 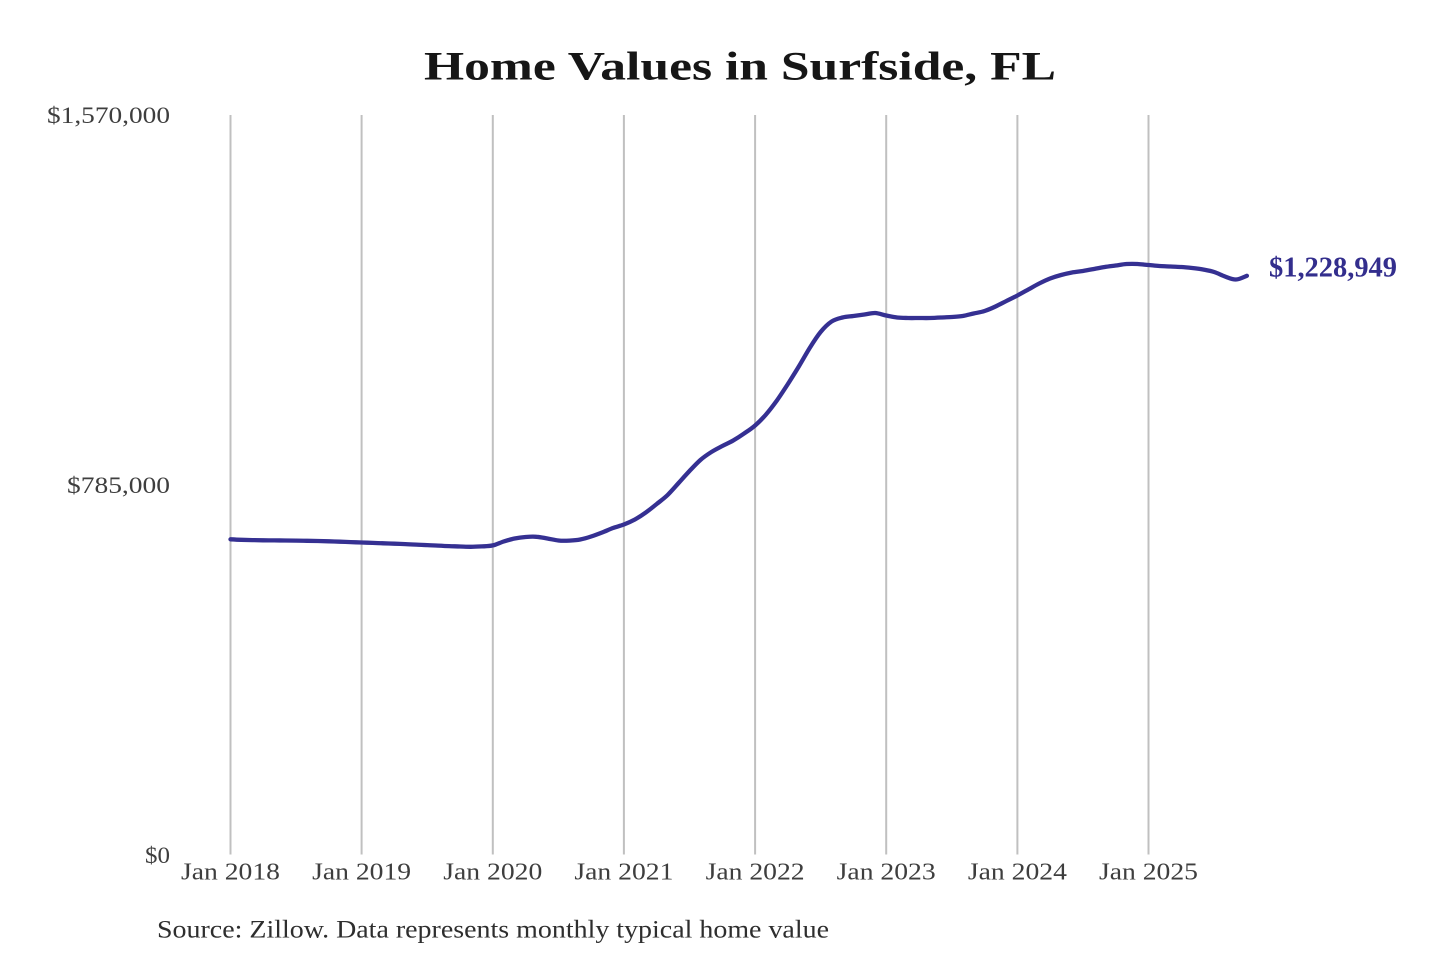 I want to click on svg-text: $785,000, so click(x=118, y=485).